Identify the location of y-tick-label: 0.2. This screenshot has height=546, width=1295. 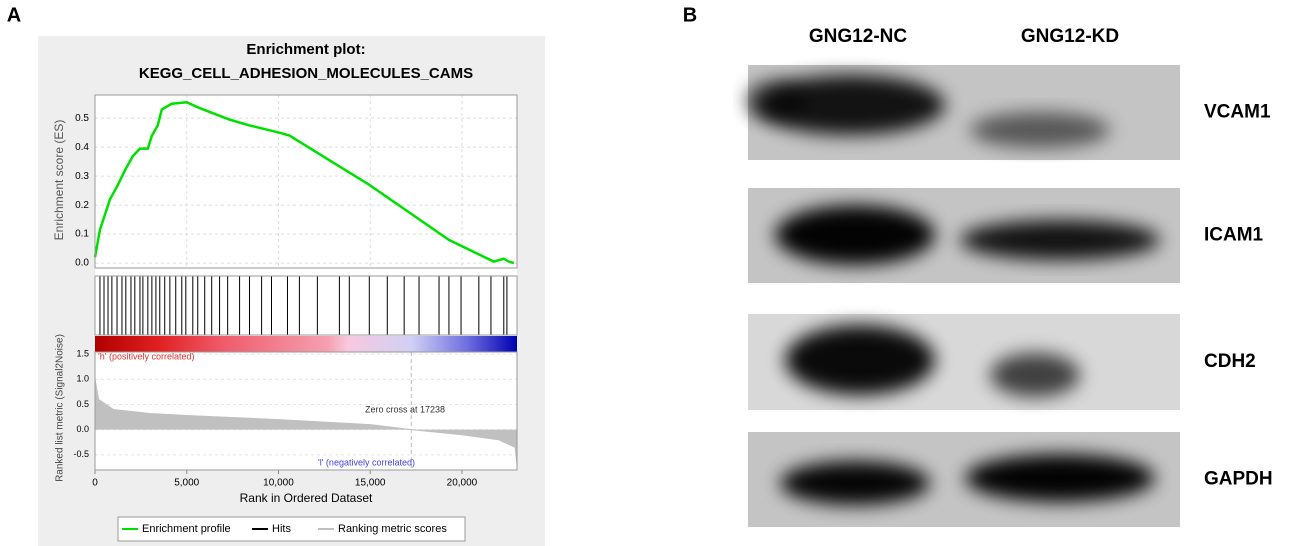
(82, 205).